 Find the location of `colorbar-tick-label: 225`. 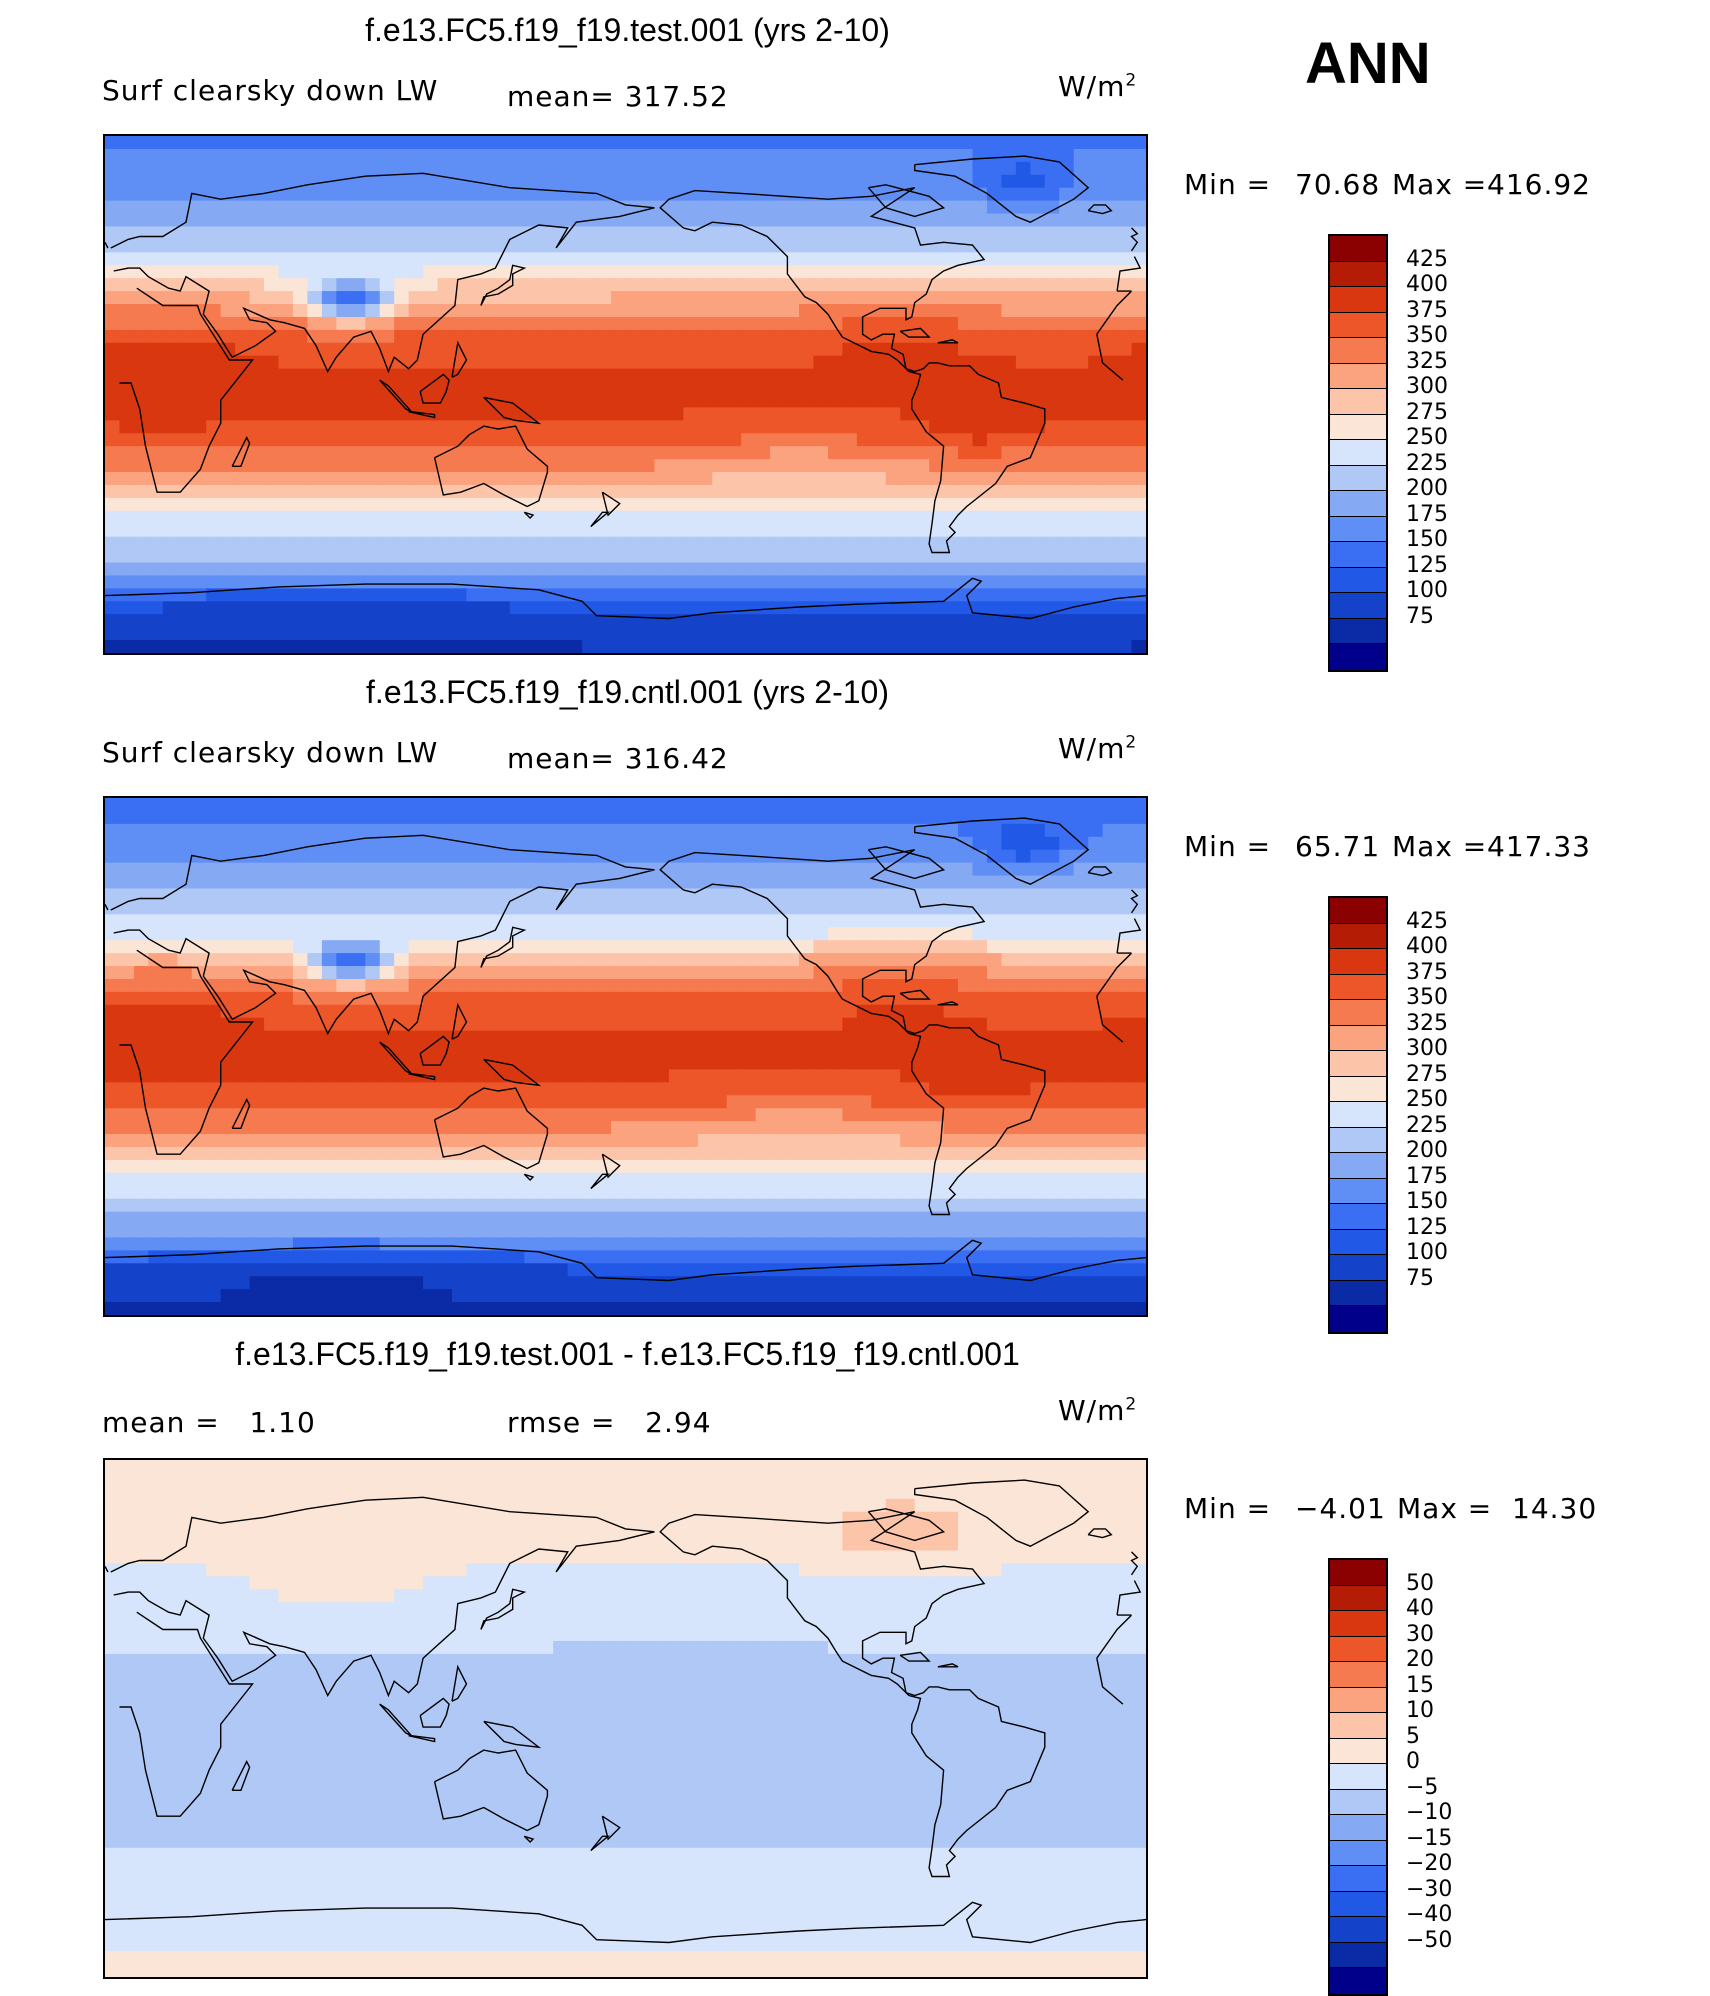

colorbar-tick-label: 225 is located at coordinates (1427, 463).